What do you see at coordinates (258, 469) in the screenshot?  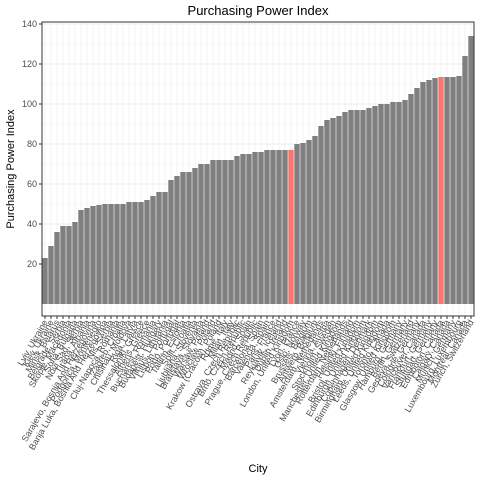 I see `x-axis-title: City` at bounding box center [258, 469].